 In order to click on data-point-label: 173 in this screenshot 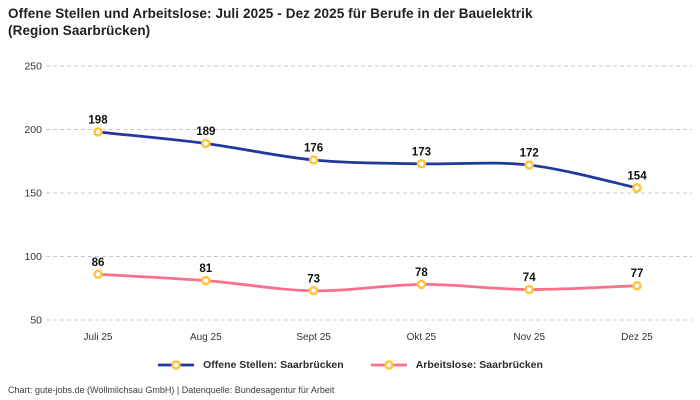, I will do `click(421, 152)`.